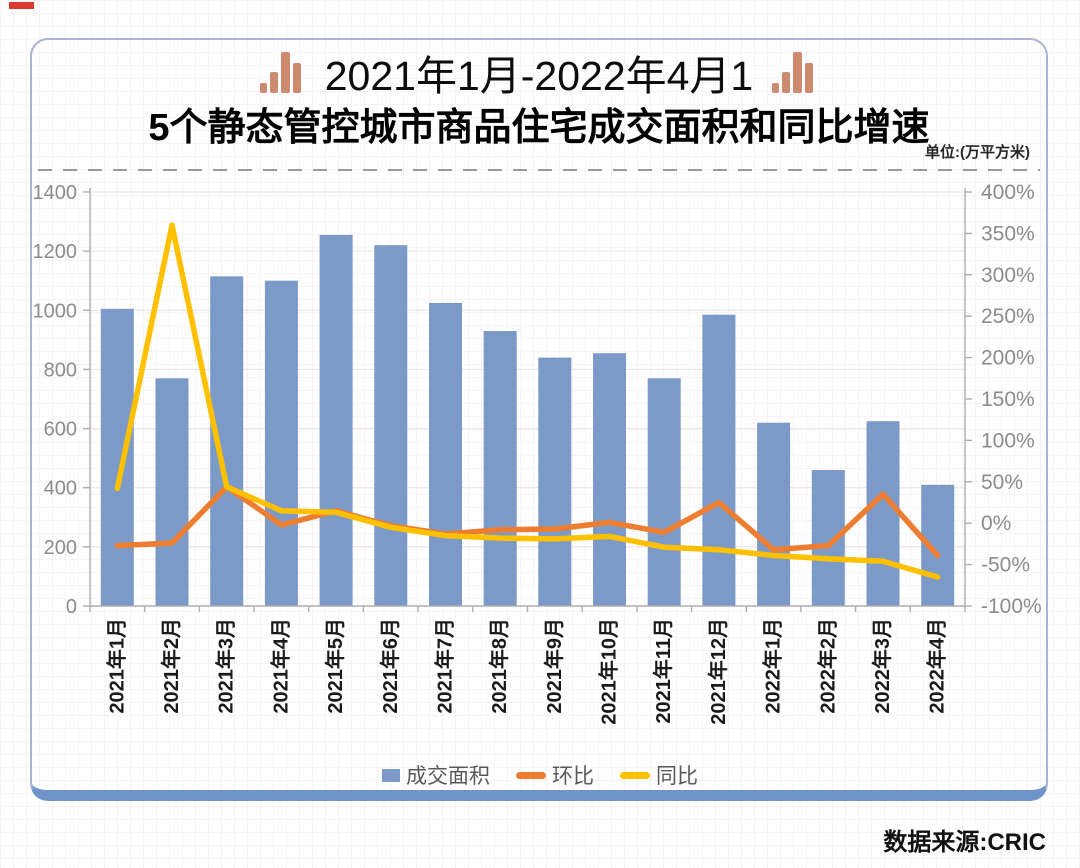 The image size is (1080, 868). Describe the element at coordinates (539, 170) in the screenshot. I see `dashed-separator` at that location.